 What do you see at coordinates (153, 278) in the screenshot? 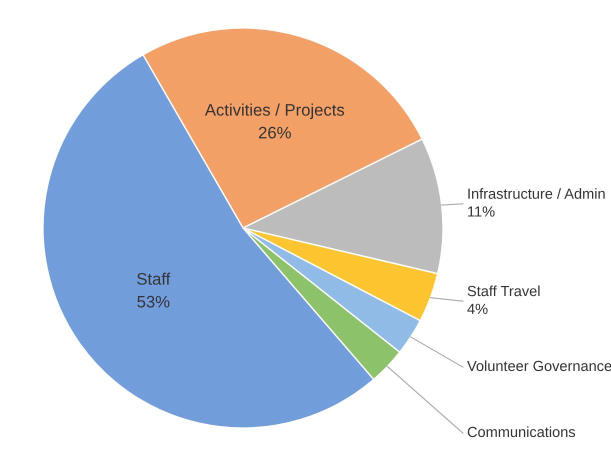
I see `slice-label: Staff` at bounding box center [153, 278].